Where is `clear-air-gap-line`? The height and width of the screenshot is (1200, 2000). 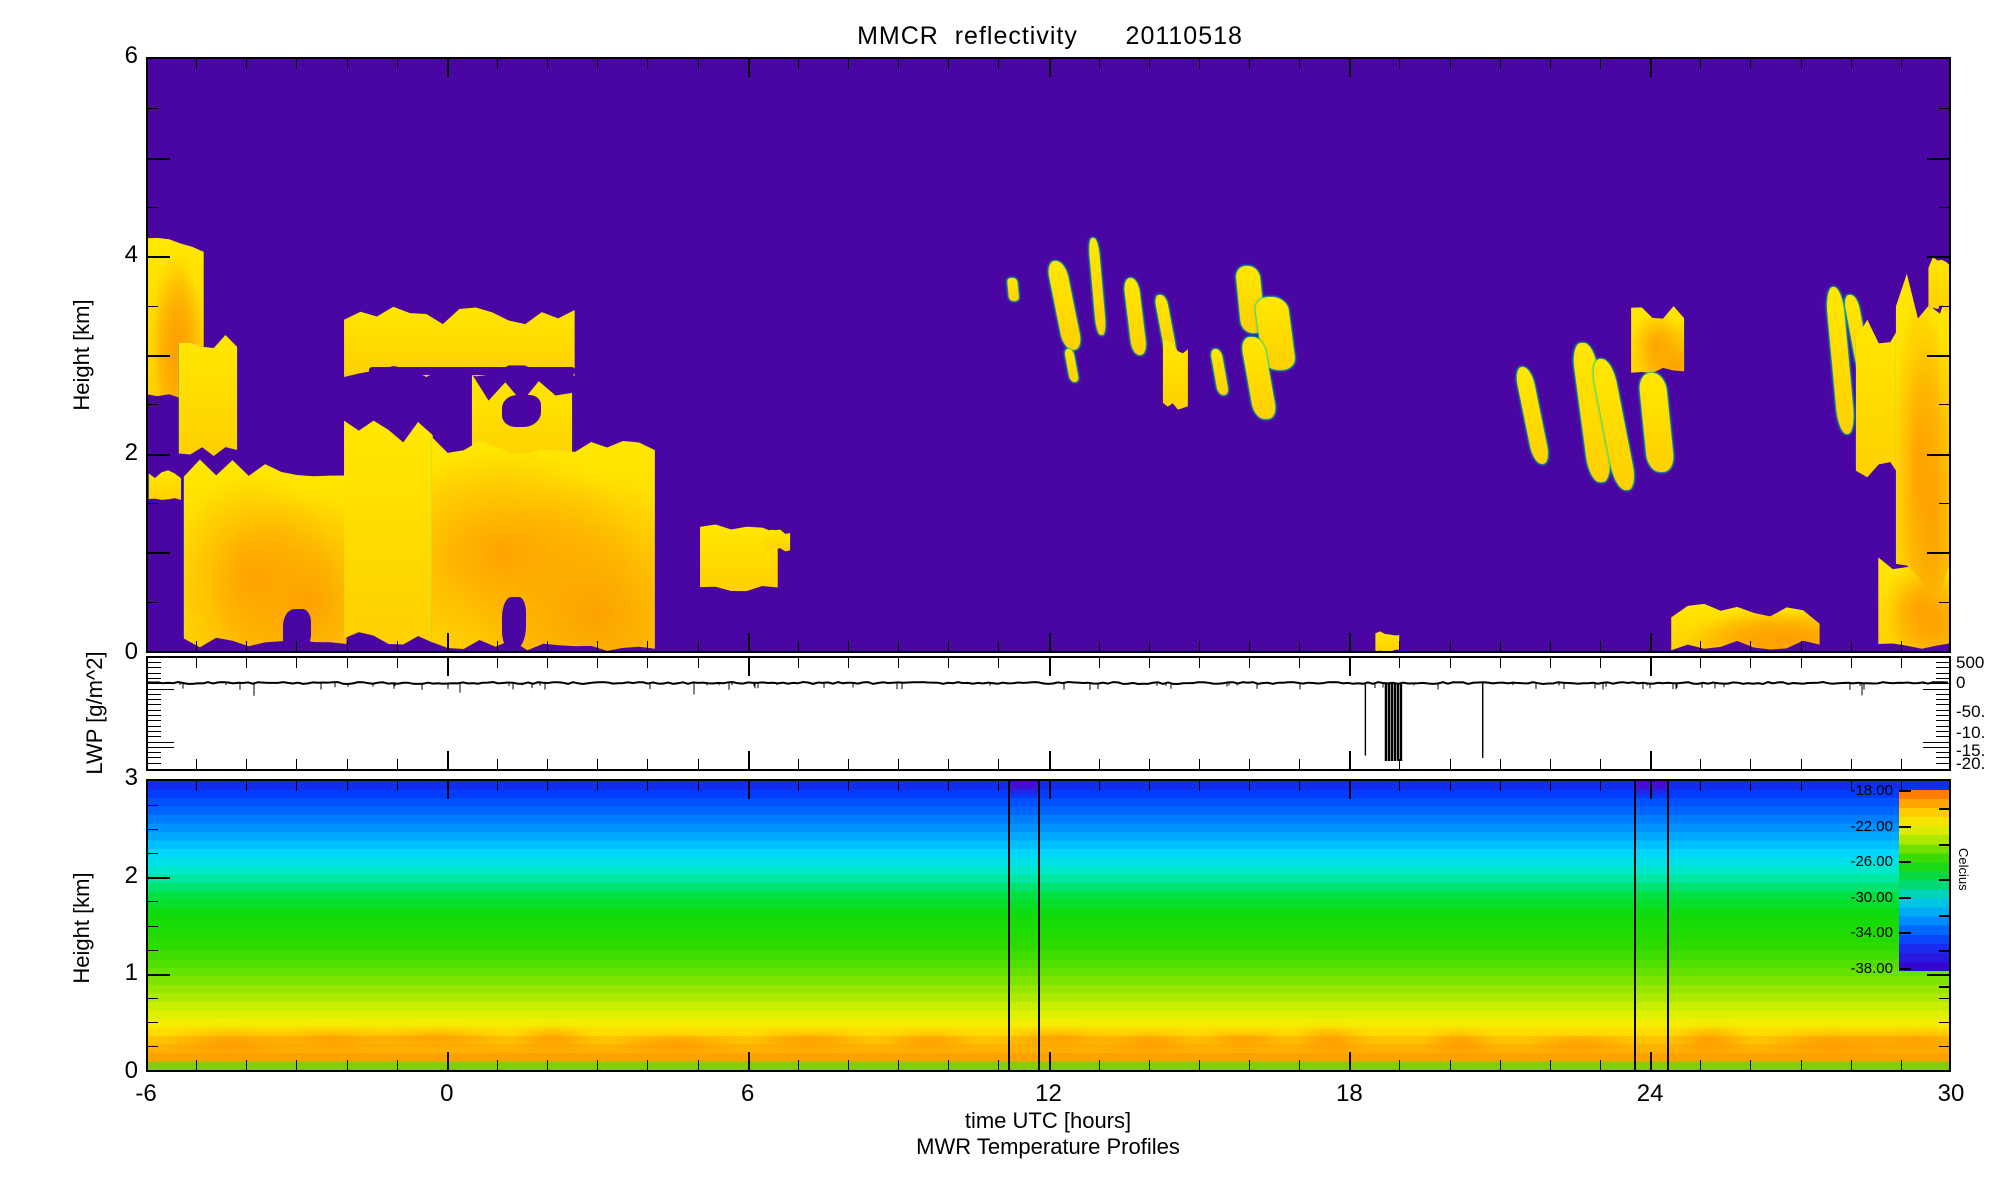
clear-air-gap-line is located at coordinates (472, 370).